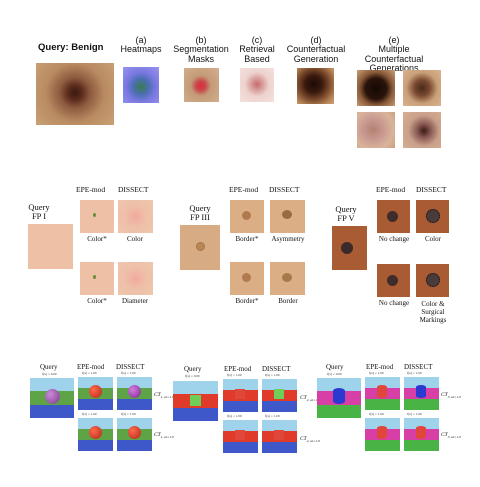  Describe the element at coordinates (433, 239) in the screenshot. I see `fp5-cap-top-2: Color` at that location.